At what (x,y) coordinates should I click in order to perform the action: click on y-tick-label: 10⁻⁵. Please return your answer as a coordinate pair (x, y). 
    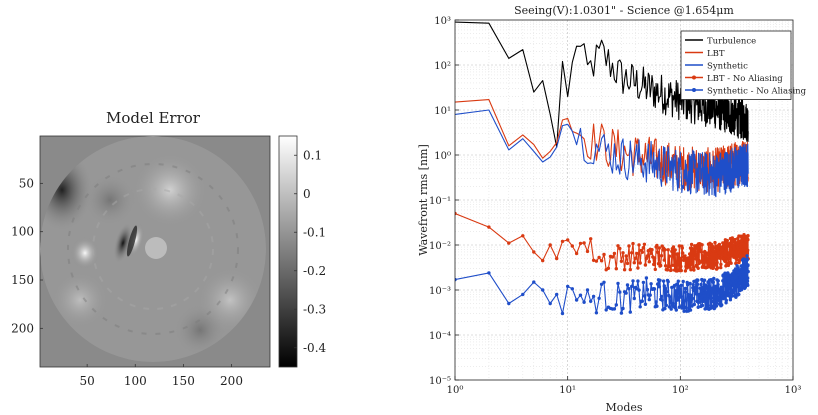
    Looking at the image, I should click on (440, 381).